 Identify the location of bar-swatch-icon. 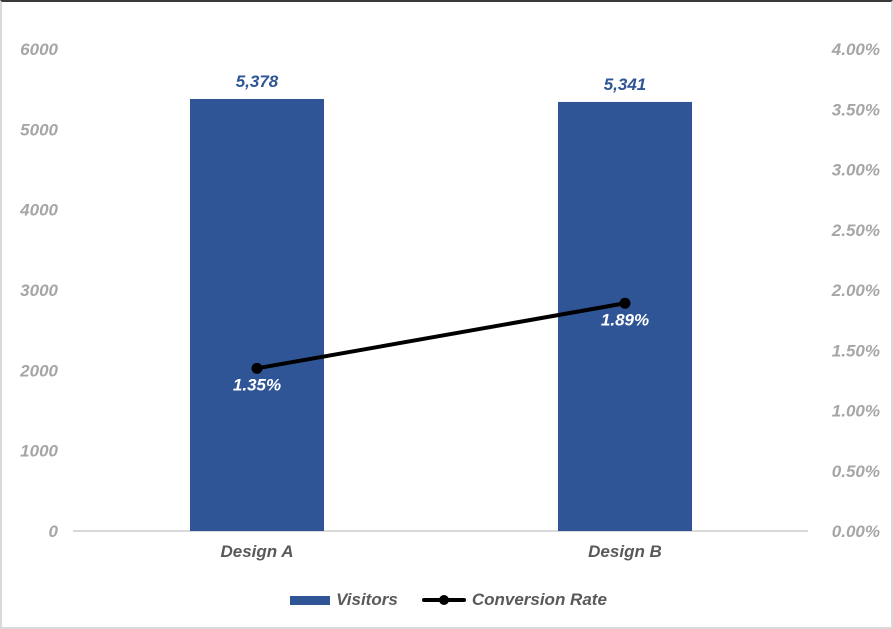
(310, 600).